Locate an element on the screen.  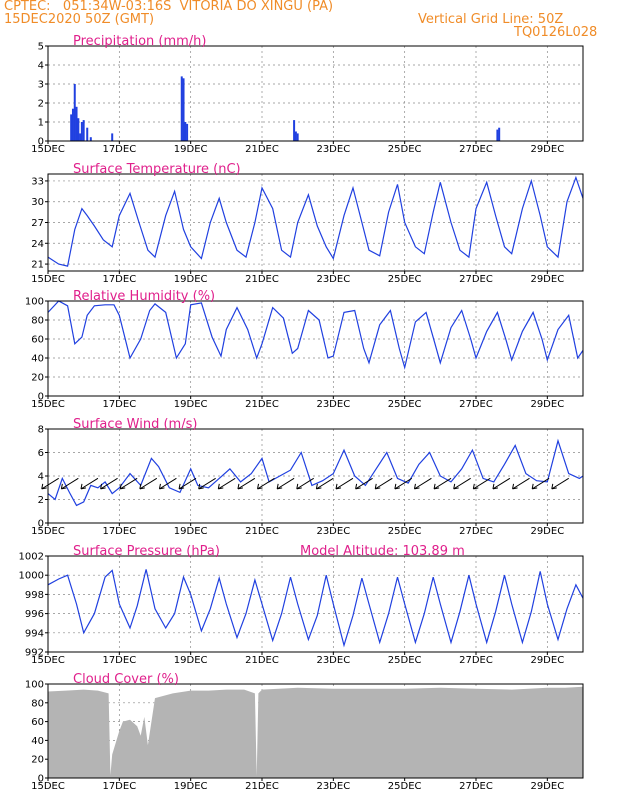
y-tick-label: 24 is located at coordinates (37, 244).